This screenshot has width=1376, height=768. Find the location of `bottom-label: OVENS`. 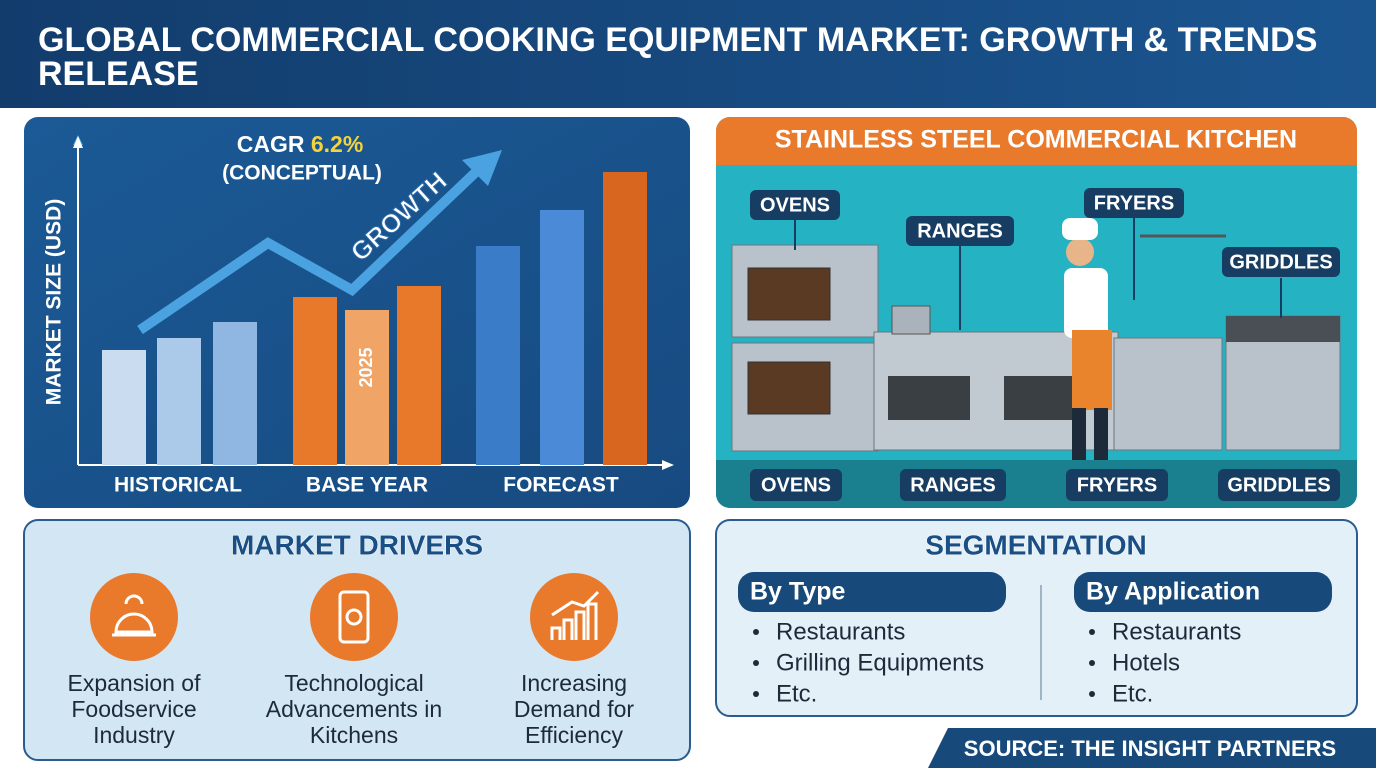

bottom-label: OVENS is located at coordinates (796, 485).